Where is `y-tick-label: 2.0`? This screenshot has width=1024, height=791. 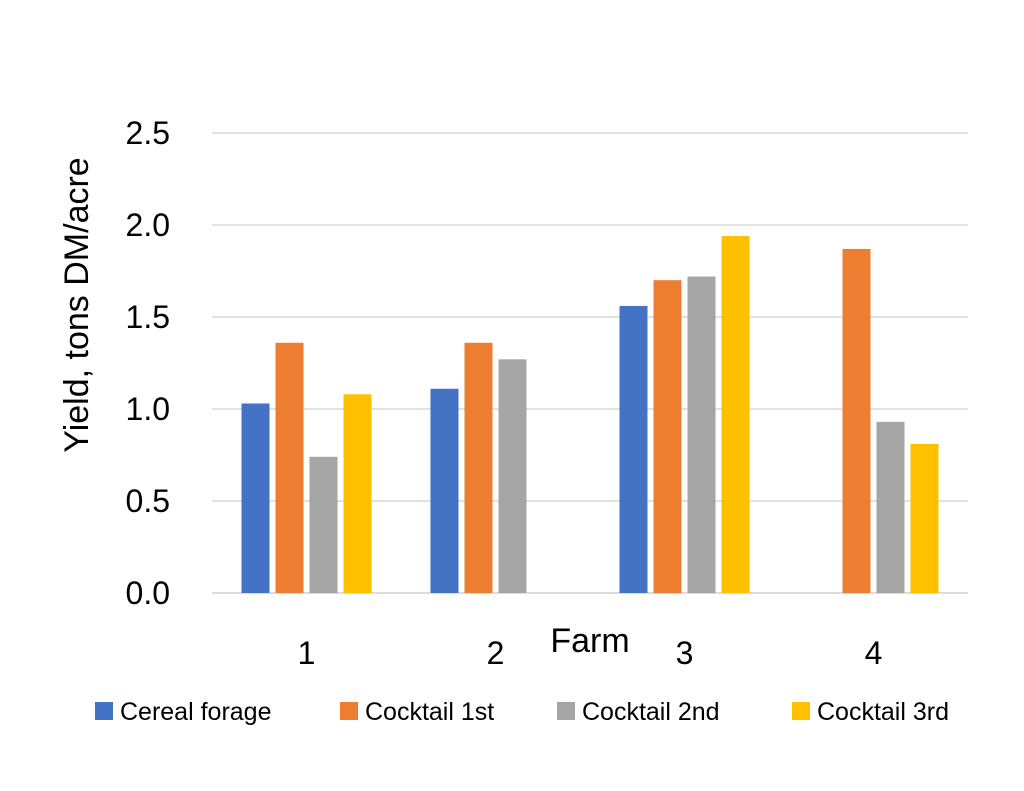 y-tick-label: 2.0 is located at coordinates (148, 225).